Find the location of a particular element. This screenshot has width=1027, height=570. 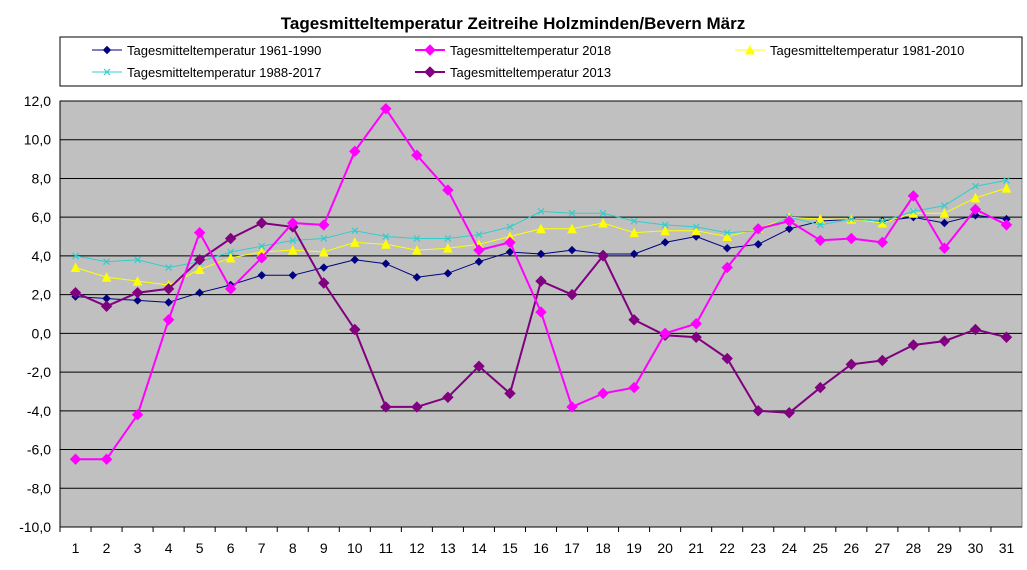

legend-item: Tagesmitteltemperatur 1988-2017 is located at coordinates (206, 72).